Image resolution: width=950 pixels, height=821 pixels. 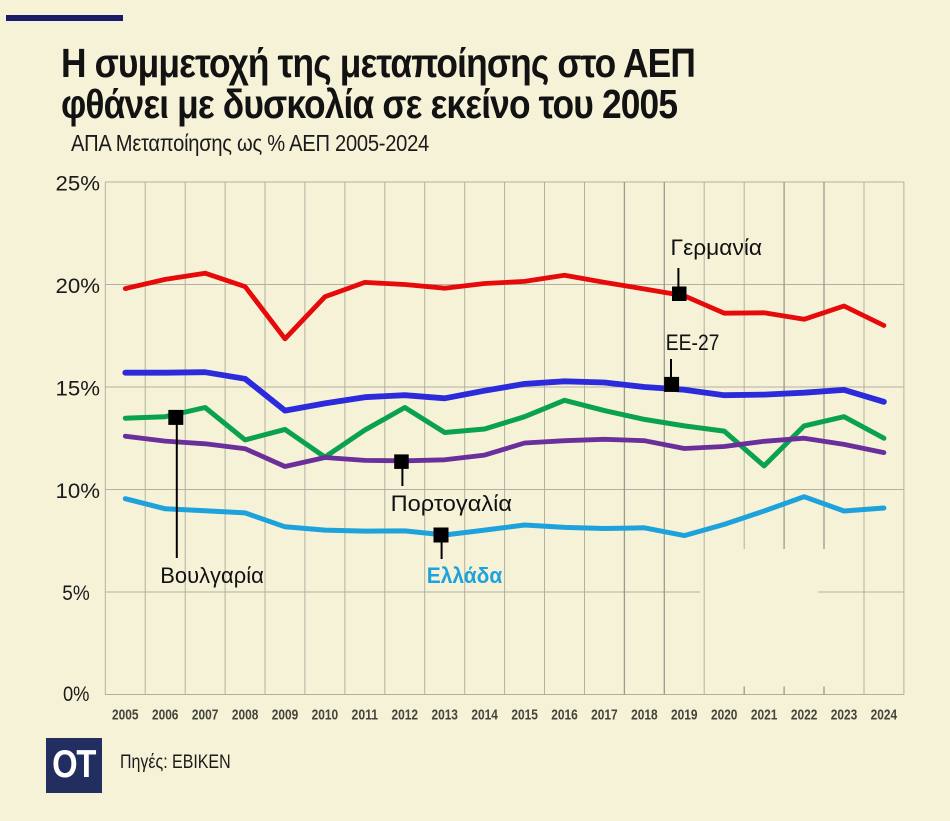 I want to click on svg-text: 5%, so click(x=76, y=593).